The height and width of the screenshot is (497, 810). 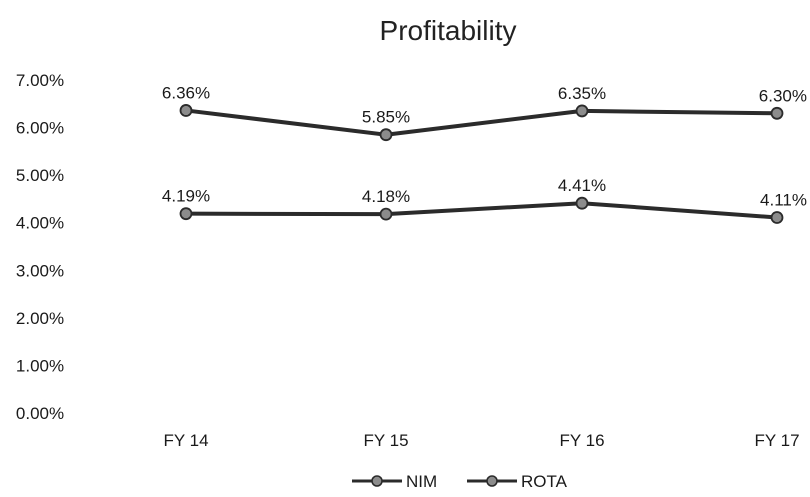 What do you see at coordinates (776, 440) in the screenshot?
I see `x-tick-label: FY 17` at bounding box center [776, 440].